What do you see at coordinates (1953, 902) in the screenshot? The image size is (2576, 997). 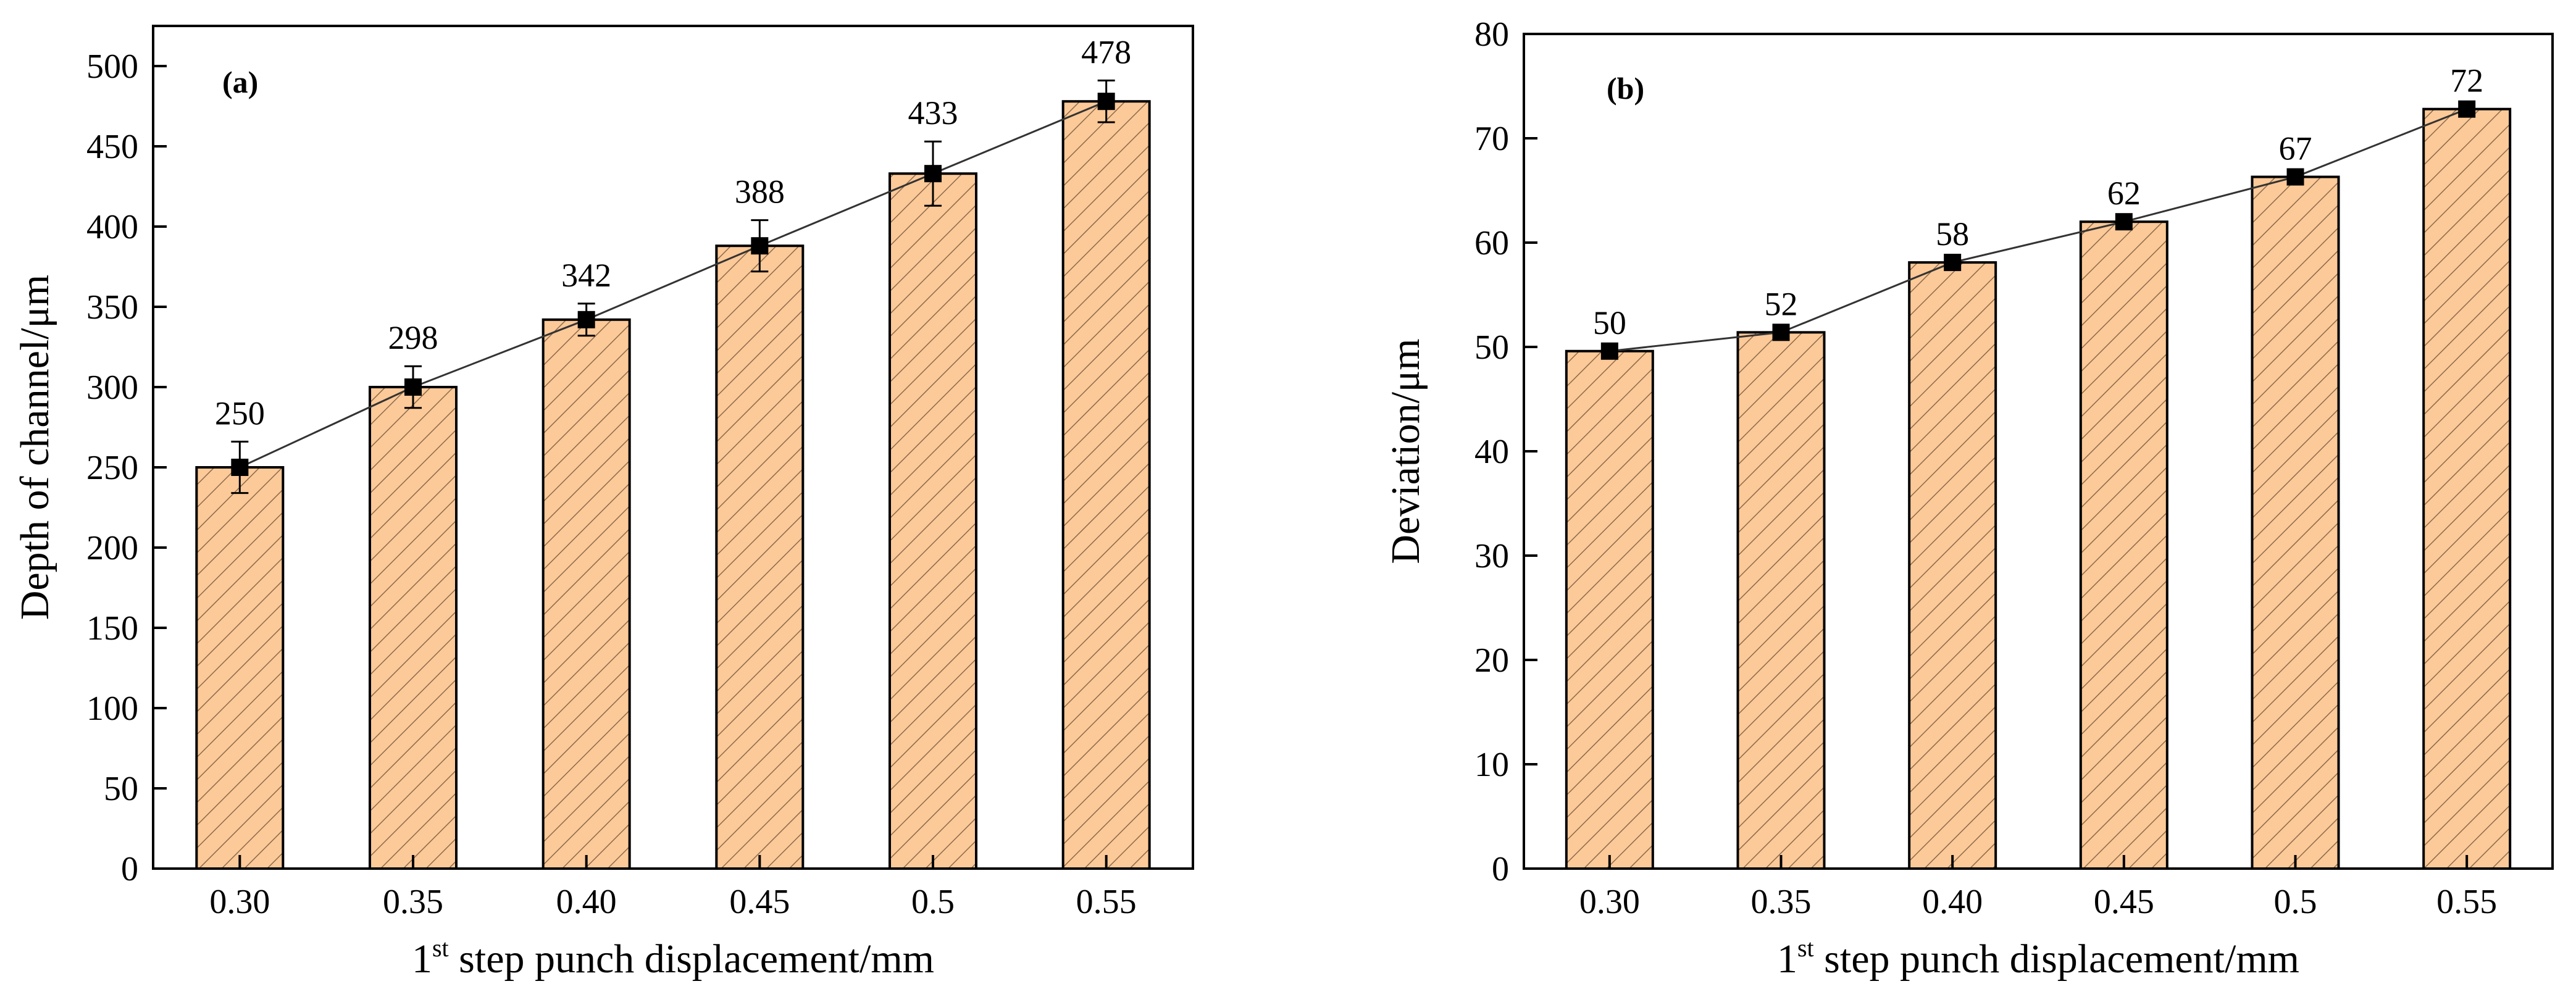 I see `x-tick-label-b-2: 0.40` at bounding box center [1953, 902].